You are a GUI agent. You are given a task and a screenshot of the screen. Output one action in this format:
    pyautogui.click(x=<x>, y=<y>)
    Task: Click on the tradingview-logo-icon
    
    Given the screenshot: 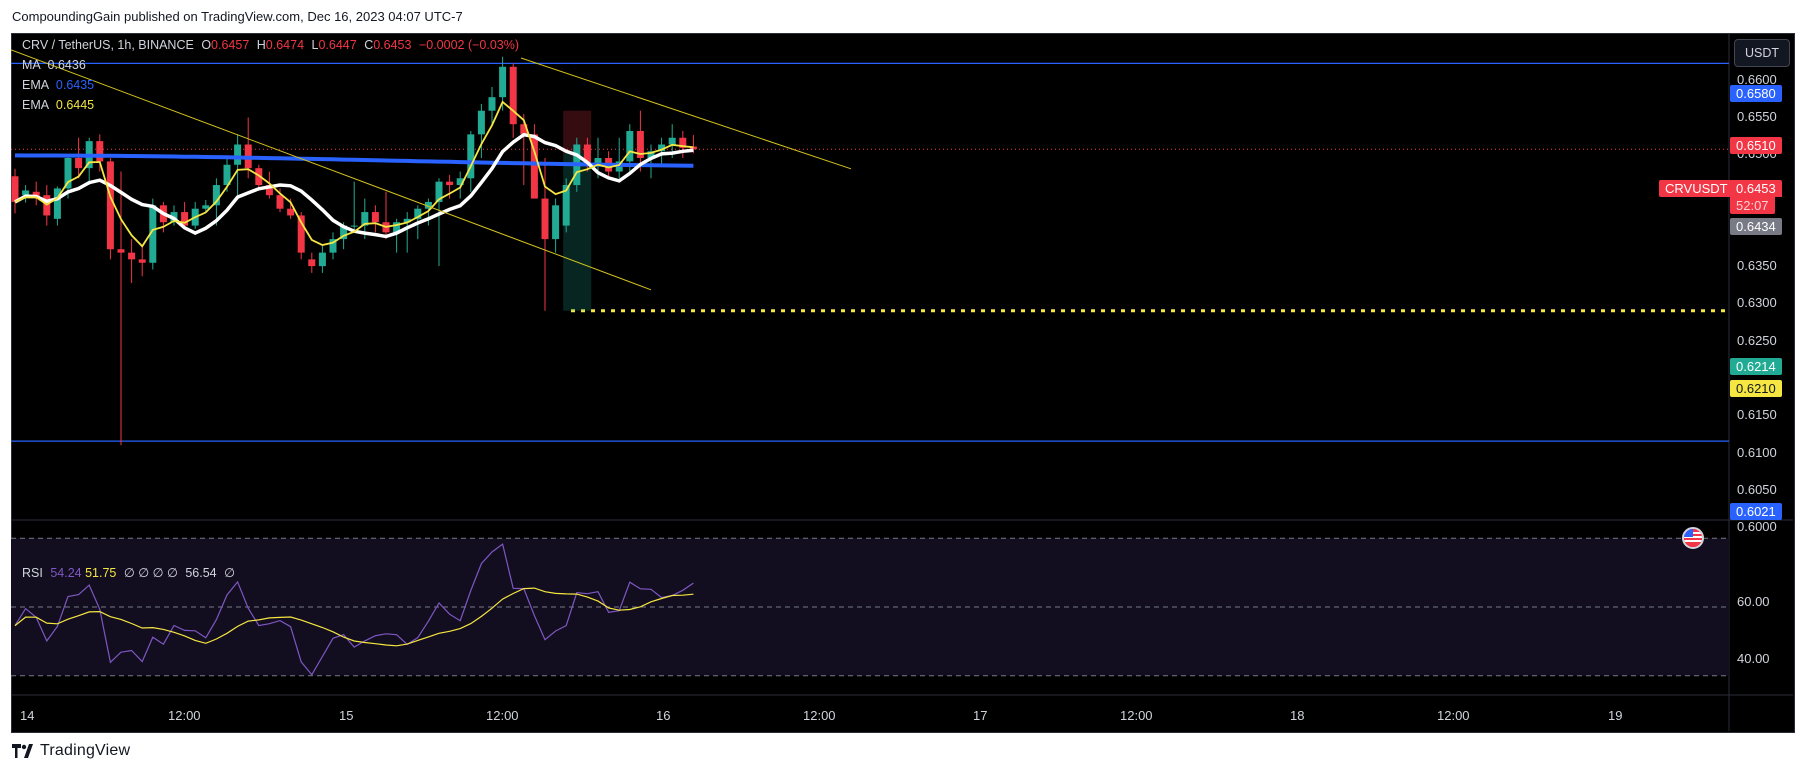 What is the action you would take?
    pyautogui.click(x=22, y=751)
    